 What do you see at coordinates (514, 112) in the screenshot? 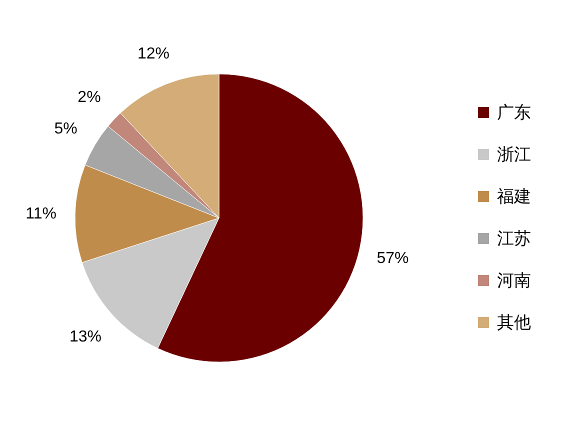
I see `legend-label: 广东` at bounding box center [514, 112].